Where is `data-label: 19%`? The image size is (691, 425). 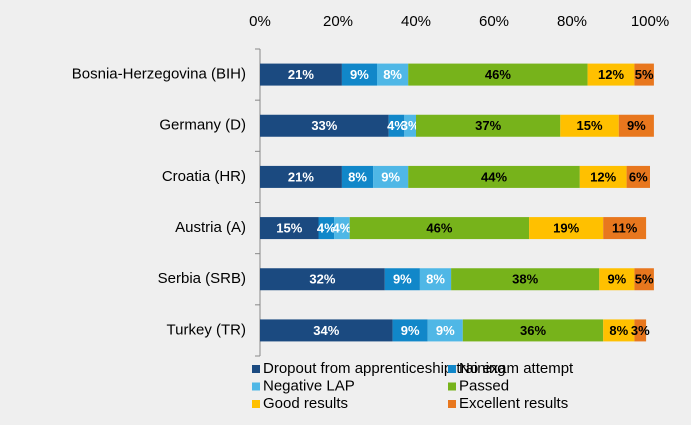 data-label: 19% is located at coordinates (566, 228).